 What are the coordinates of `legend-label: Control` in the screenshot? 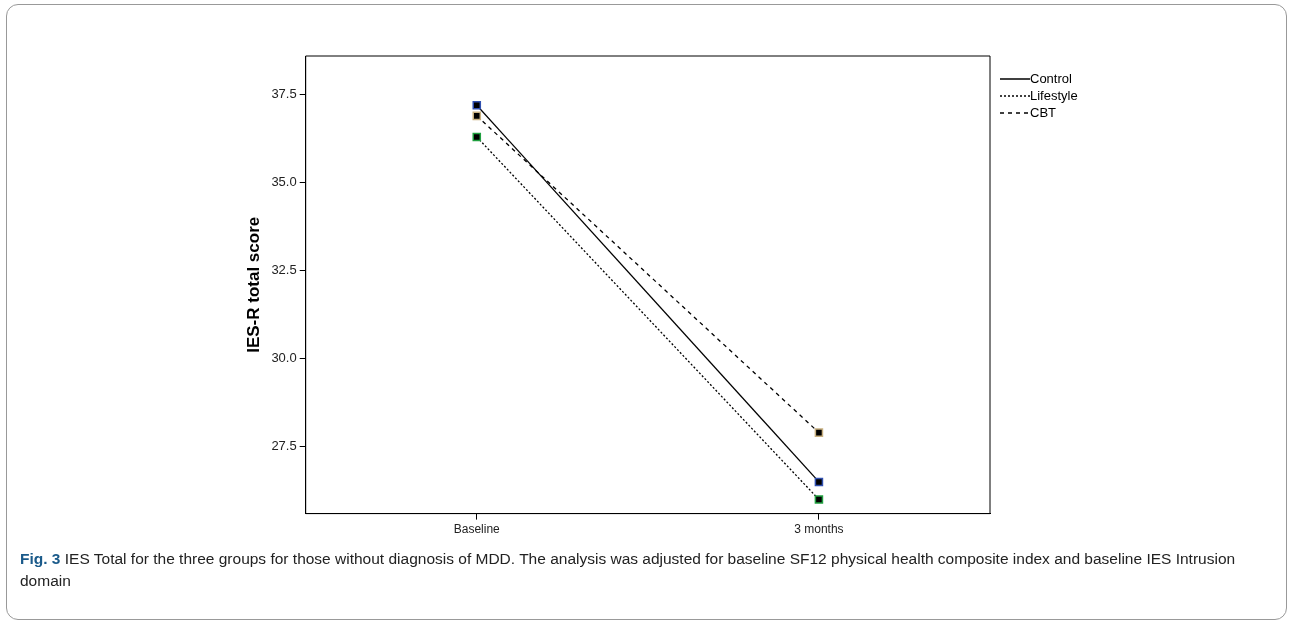 It's located at (1051, 78).